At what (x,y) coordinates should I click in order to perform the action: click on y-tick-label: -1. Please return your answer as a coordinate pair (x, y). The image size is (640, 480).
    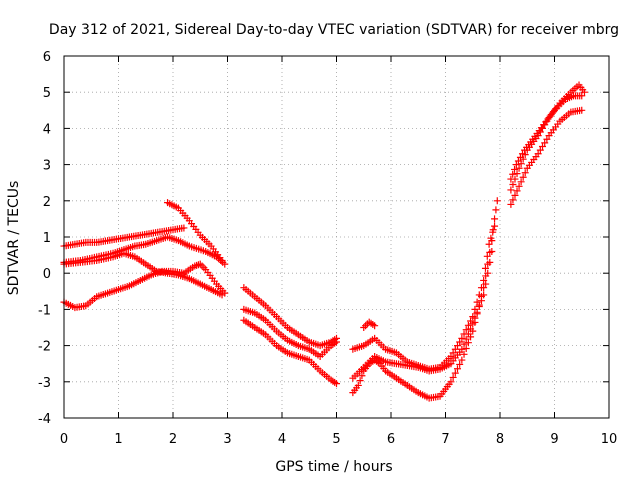
    Looking at the image, I should click on (44, 310).